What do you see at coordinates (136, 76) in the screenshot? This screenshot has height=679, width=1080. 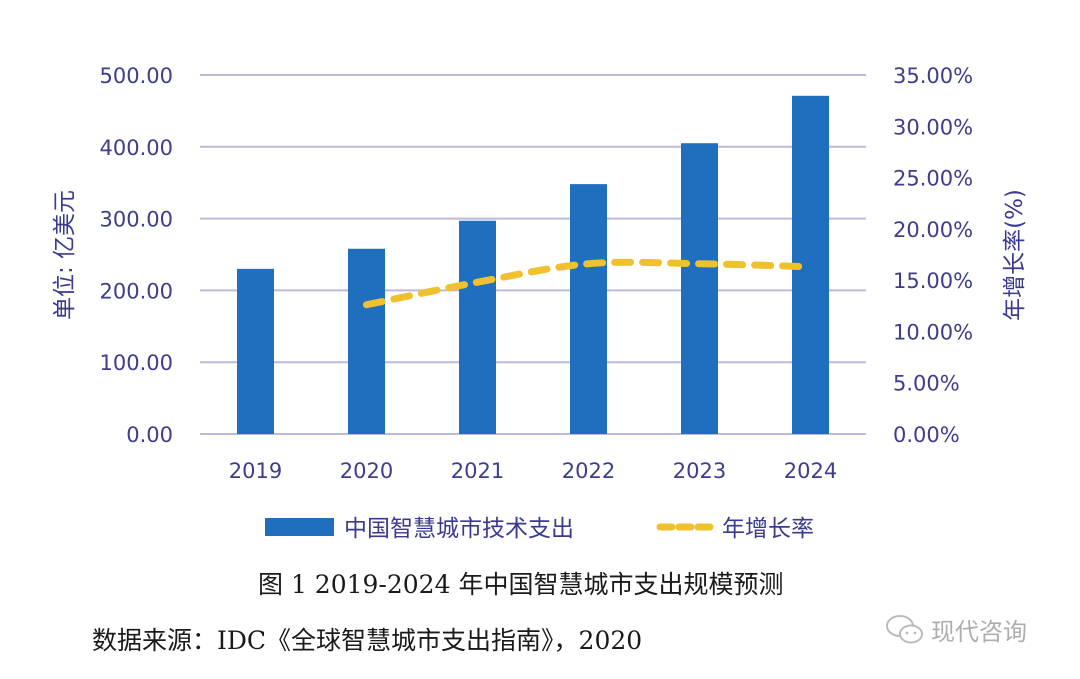 I see `left-tick-label: 500.00` at bounding box center [136, 76].